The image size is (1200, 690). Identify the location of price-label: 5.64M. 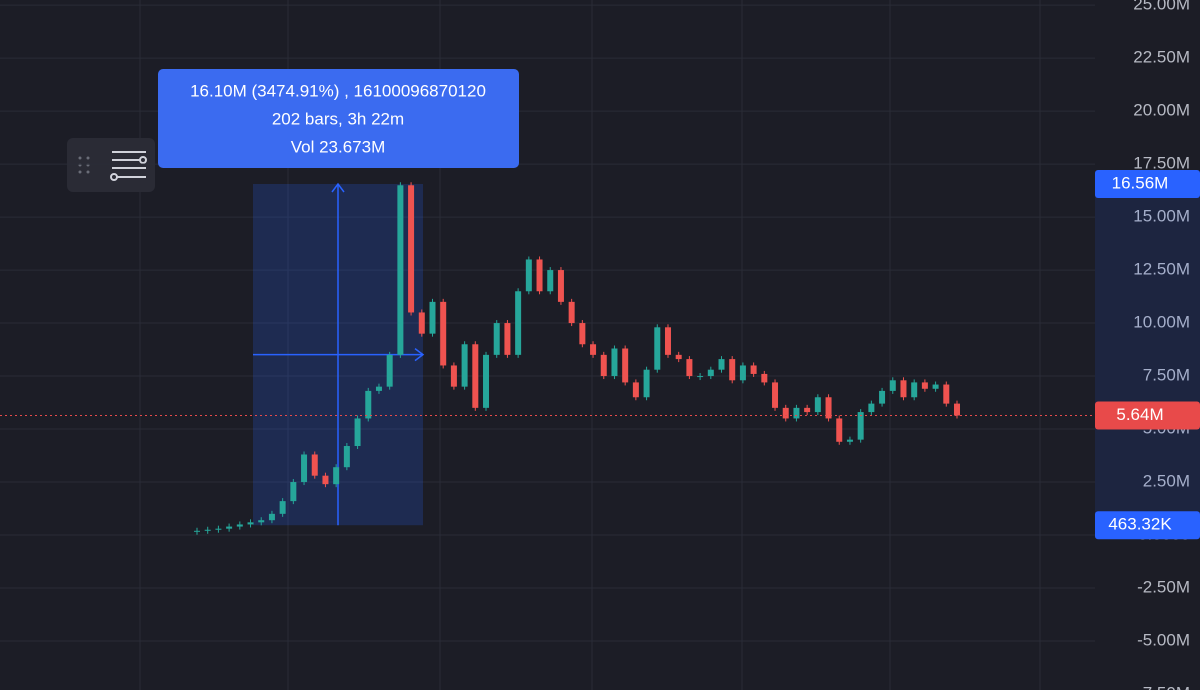
(1139, 414).